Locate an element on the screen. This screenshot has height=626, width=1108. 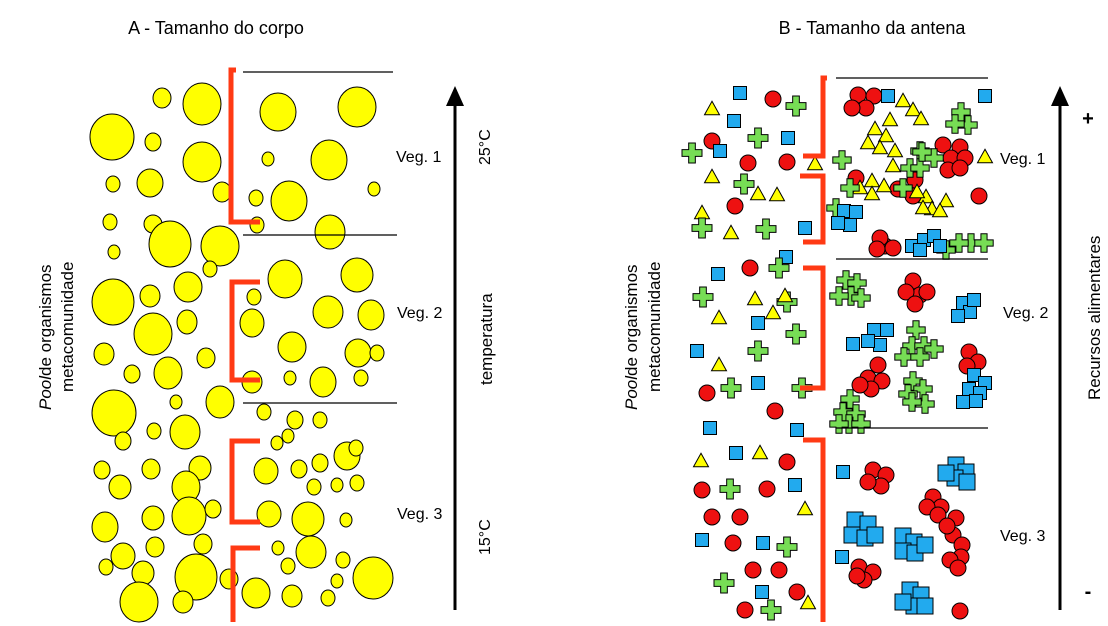
panel-a-temperature-label: temperatura is located at coordinates (486, 339).